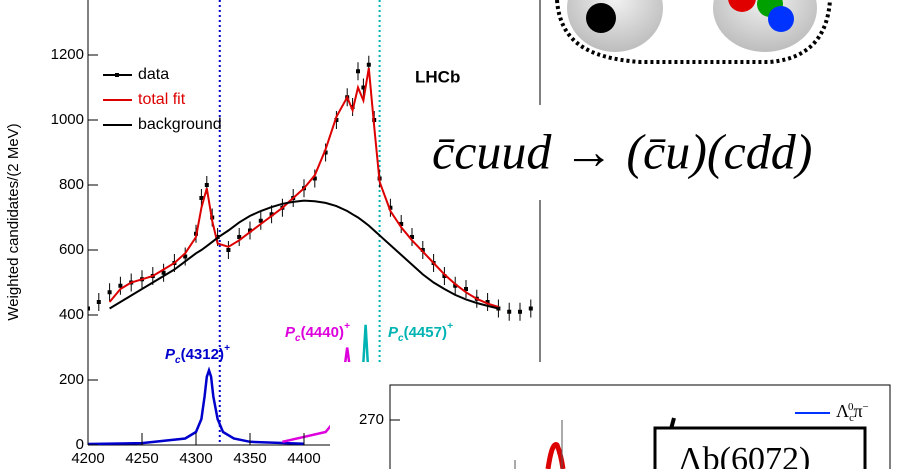  I want to click on component-label: Pc(4440)+, so click(317, 332).